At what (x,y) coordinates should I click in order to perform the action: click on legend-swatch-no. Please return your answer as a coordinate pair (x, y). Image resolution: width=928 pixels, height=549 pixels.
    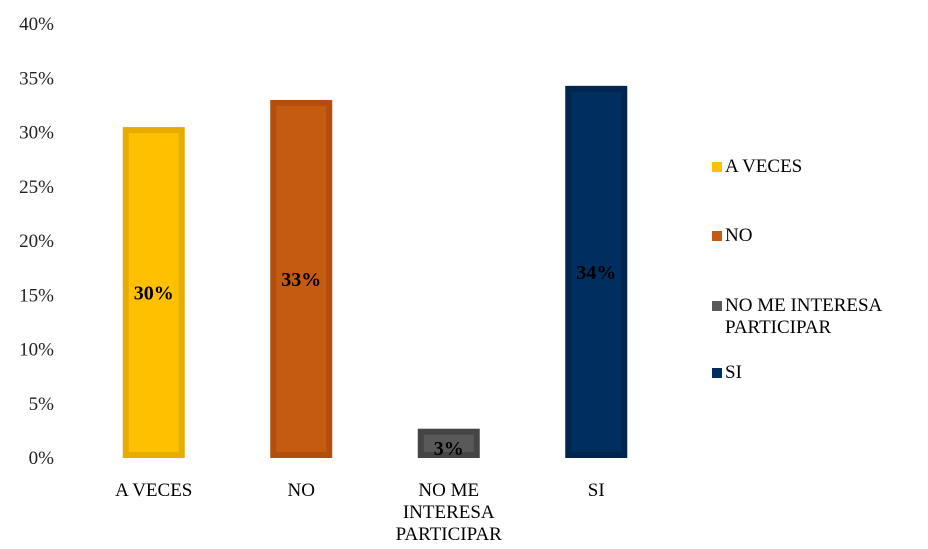
    Looking at the image, I should click on (717, 236).